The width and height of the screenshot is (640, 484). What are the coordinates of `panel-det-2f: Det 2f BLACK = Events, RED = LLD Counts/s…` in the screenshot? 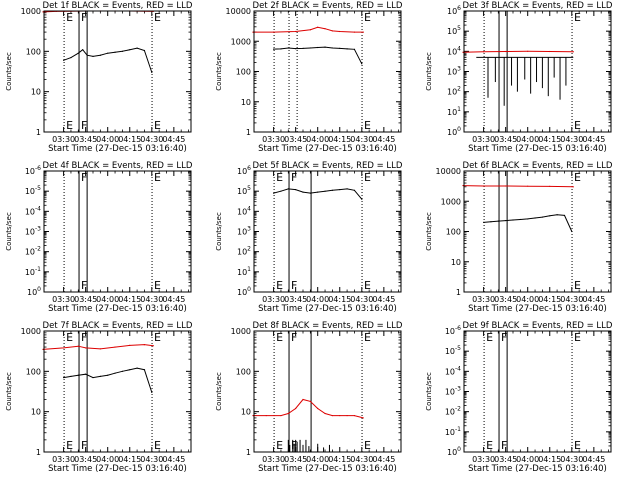 It's located at (309, 77).